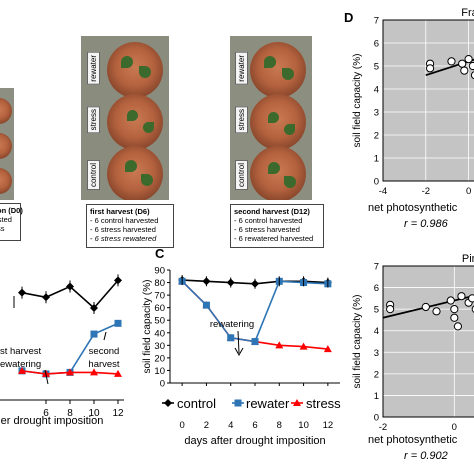 This screenshot has width=474, height=474. What do you see at coordinates (254, 311) in the screenshot?
I see `series-line-rewater` at bounding box center [254, 311].